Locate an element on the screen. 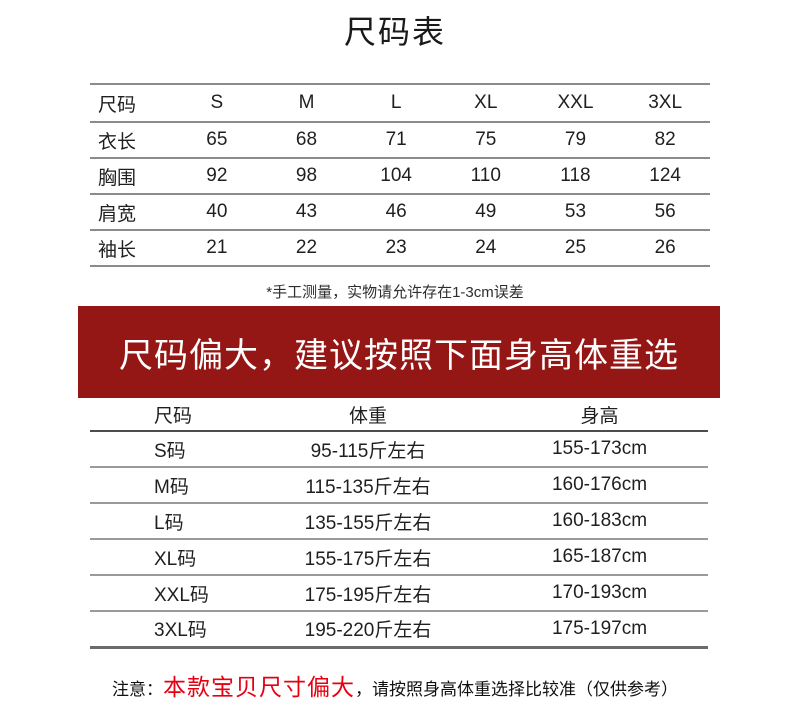 Image resolution: width=790 pixels, height=716 pixels. cell: 165-187cm is located at coordinates (599, 556).